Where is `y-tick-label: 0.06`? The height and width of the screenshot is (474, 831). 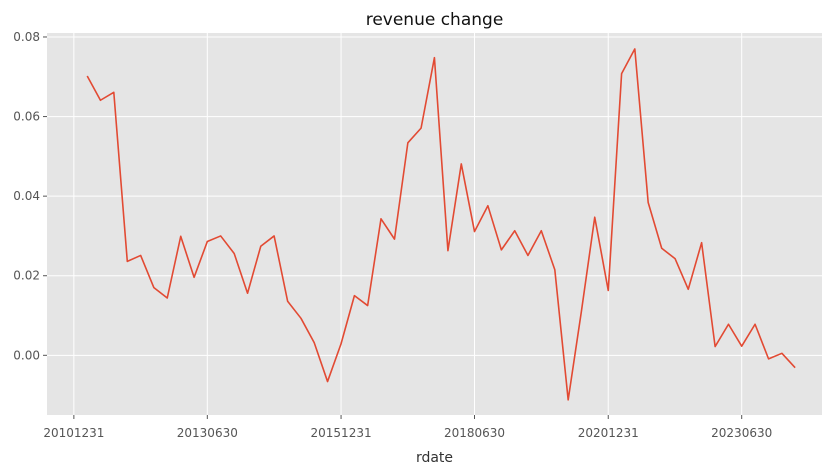 y-tick-label: 0.06 is located at coordinates (26, 117).